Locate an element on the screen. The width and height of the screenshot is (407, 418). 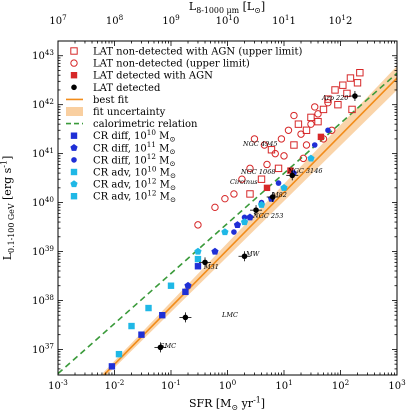
annotation-lmc: LMC is located at coordinates (229, 315).